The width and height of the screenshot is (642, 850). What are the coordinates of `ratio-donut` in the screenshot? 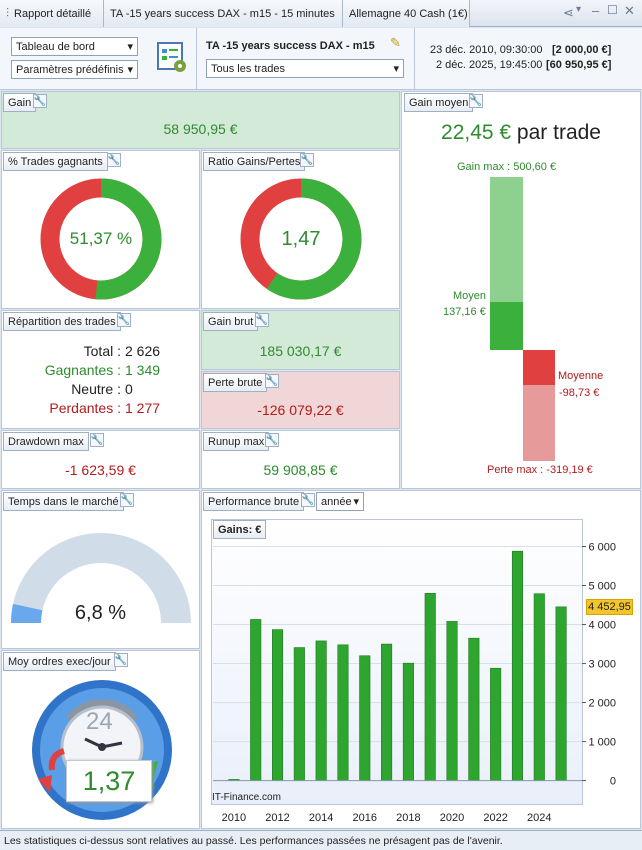 It's located at (301, 239).